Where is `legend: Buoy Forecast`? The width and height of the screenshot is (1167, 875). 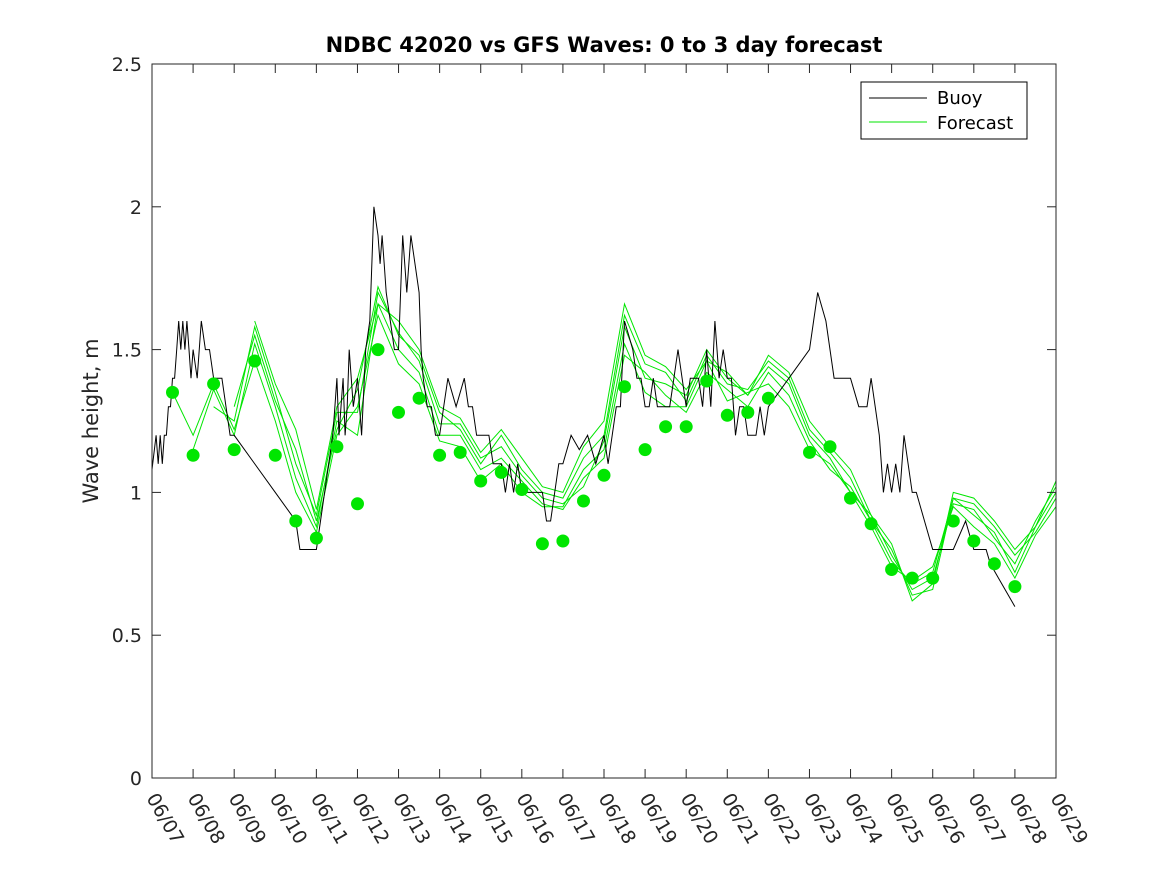
legend: Buoy Forecast is located at coordinates (944, 110).